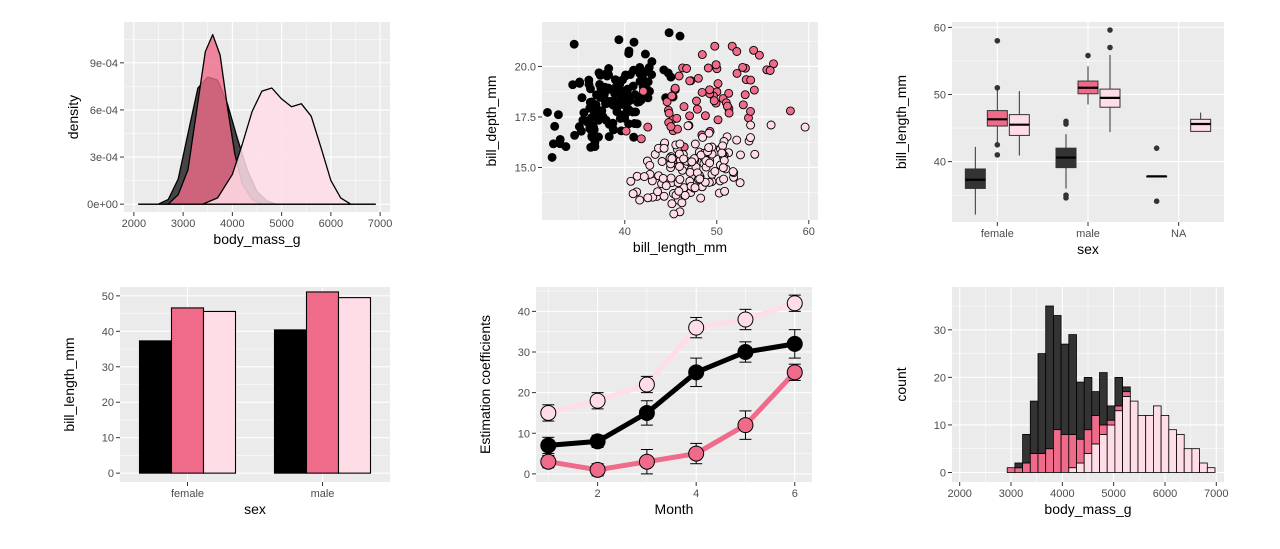 The height and width of the screenshot is (549, 1280). Describe the element at coordinates (108, 439) in the screenshot. I see `bars-ytick-label: 10` at that location.